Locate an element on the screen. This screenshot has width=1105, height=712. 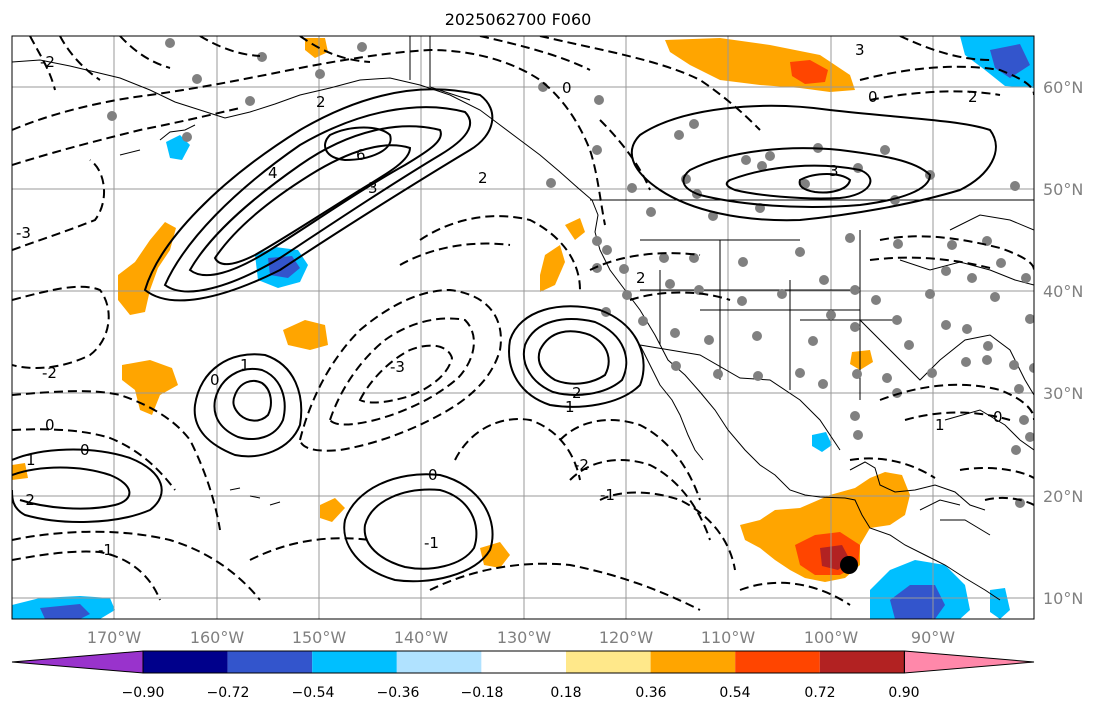
lon-label: 100°W is located at coordinates (831, 637).